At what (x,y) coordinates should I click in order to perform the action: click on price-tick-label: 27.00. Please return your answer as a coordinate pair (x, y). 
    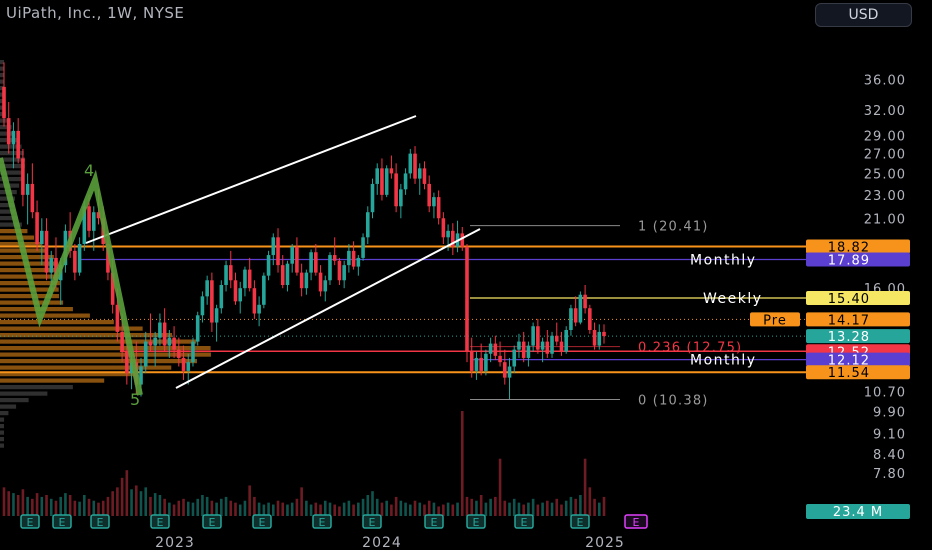
    Looking at the image, I should click on (885, 155).